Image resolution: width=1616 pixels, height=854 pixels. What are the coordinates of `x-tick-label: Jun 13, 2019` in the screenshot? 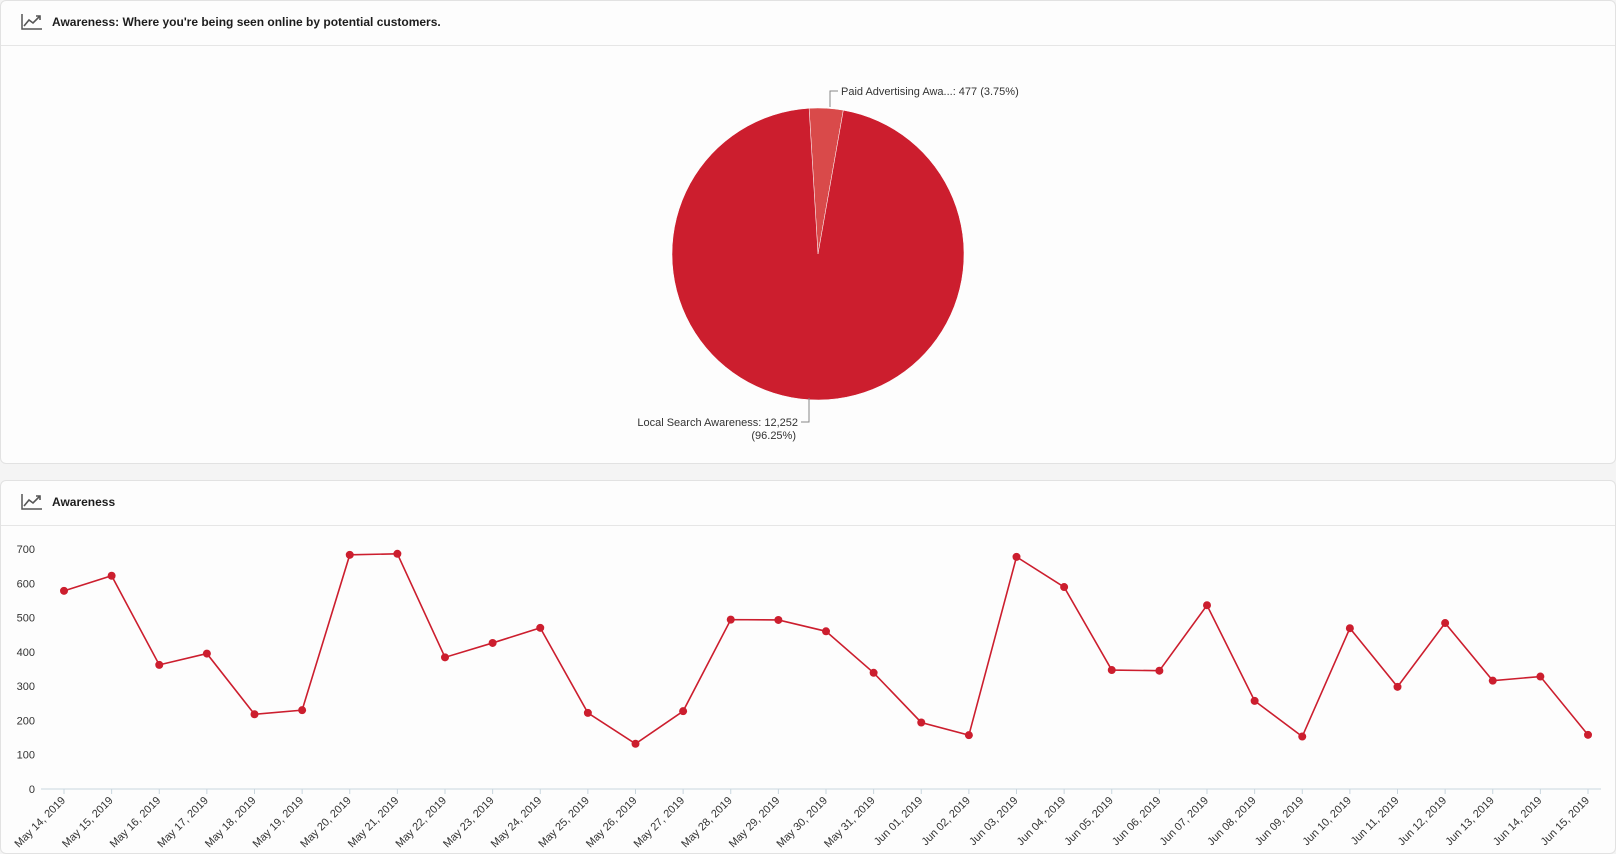 It's located at (1469, 821).